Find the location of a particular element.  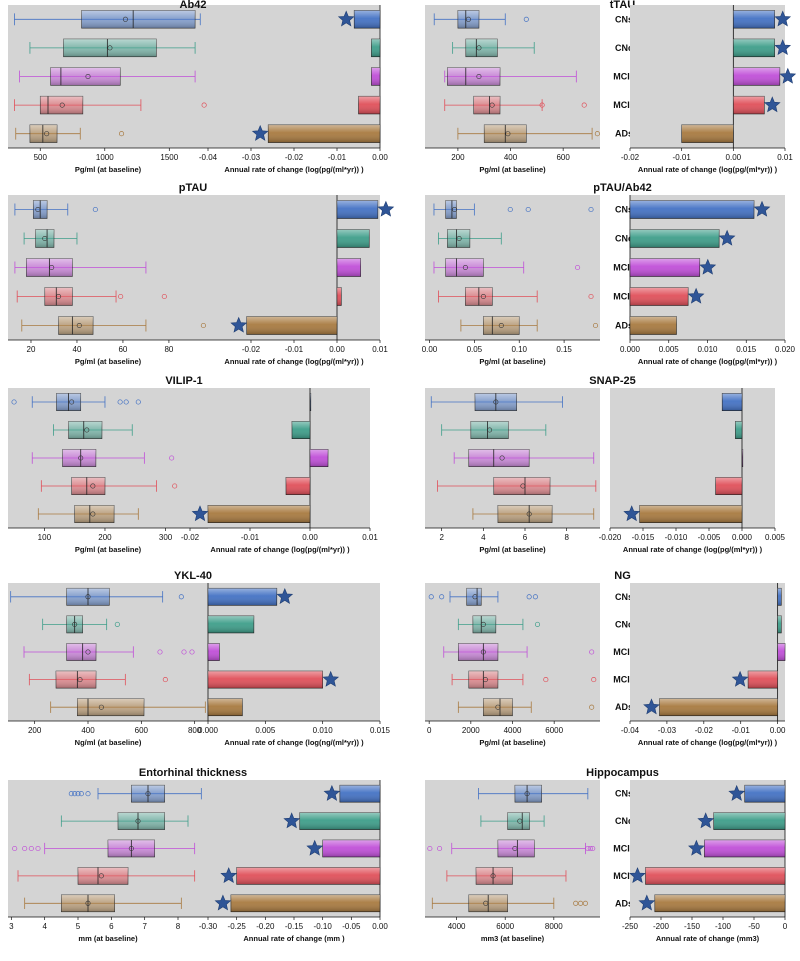

x-tick-label: -0.02 is located at coordinates (630, 157).